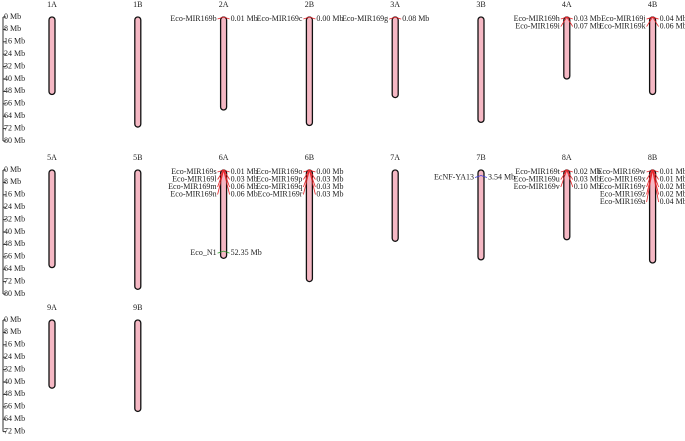  Describe the element at coordinates (309, 157) in the screenshot. I see `chromosome-name: 6B` at that location.